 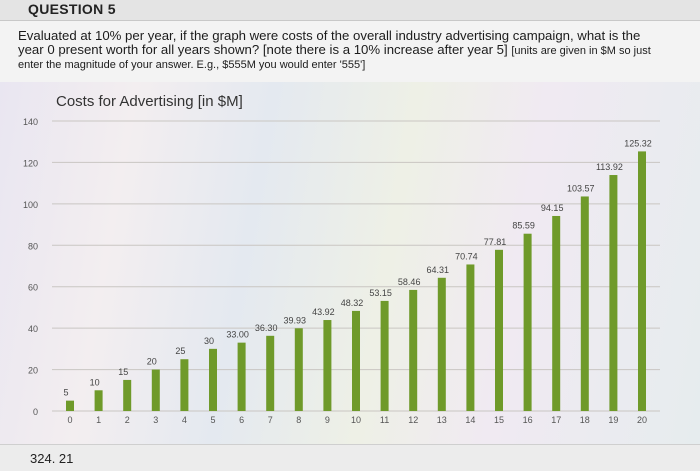 I want to click on y-axis-ticks: 0 20 40 60 80 100 120 140, so click(x=30, y=267).